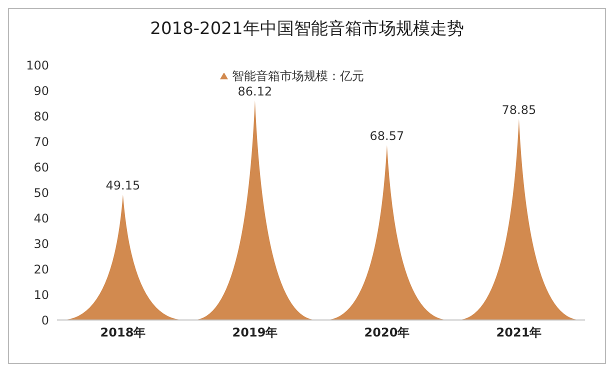 Image resolution: width=614 pixels, height=372 pixels. Describe the element at coordinates (387, 136) in the screenshot. I see `data-label: 68.57` at that location.